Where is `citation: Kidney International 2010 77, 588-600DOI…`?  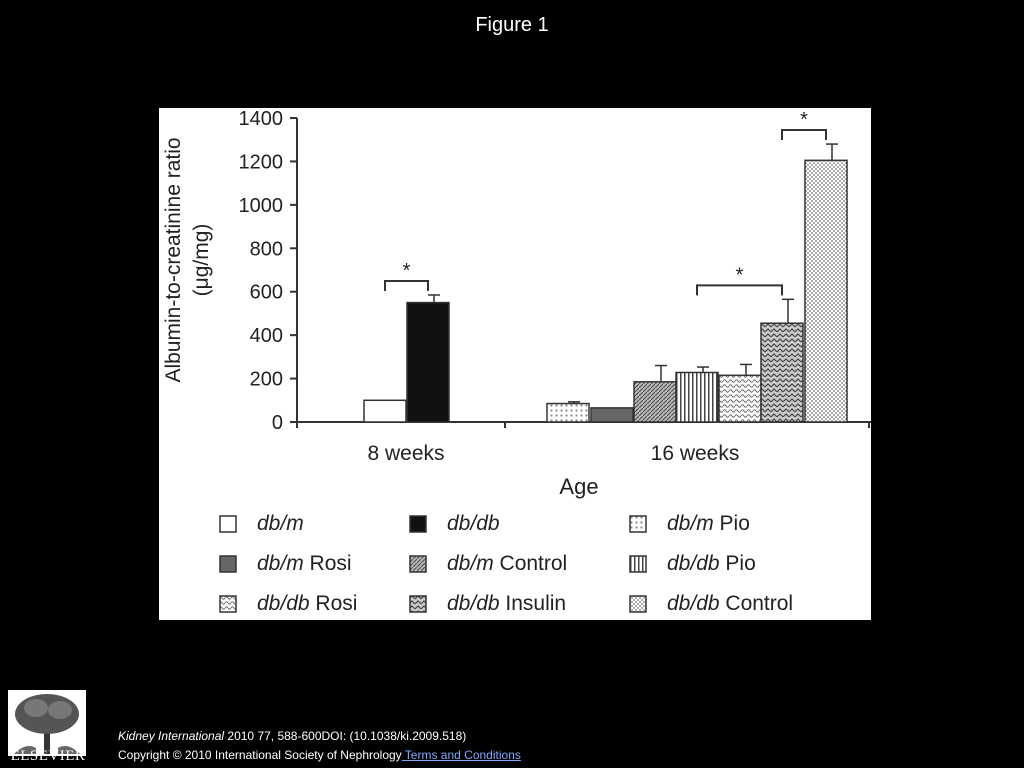
citation: Kidney International 2010 77, 588-600DOI… is located at coordinates (292, 736).